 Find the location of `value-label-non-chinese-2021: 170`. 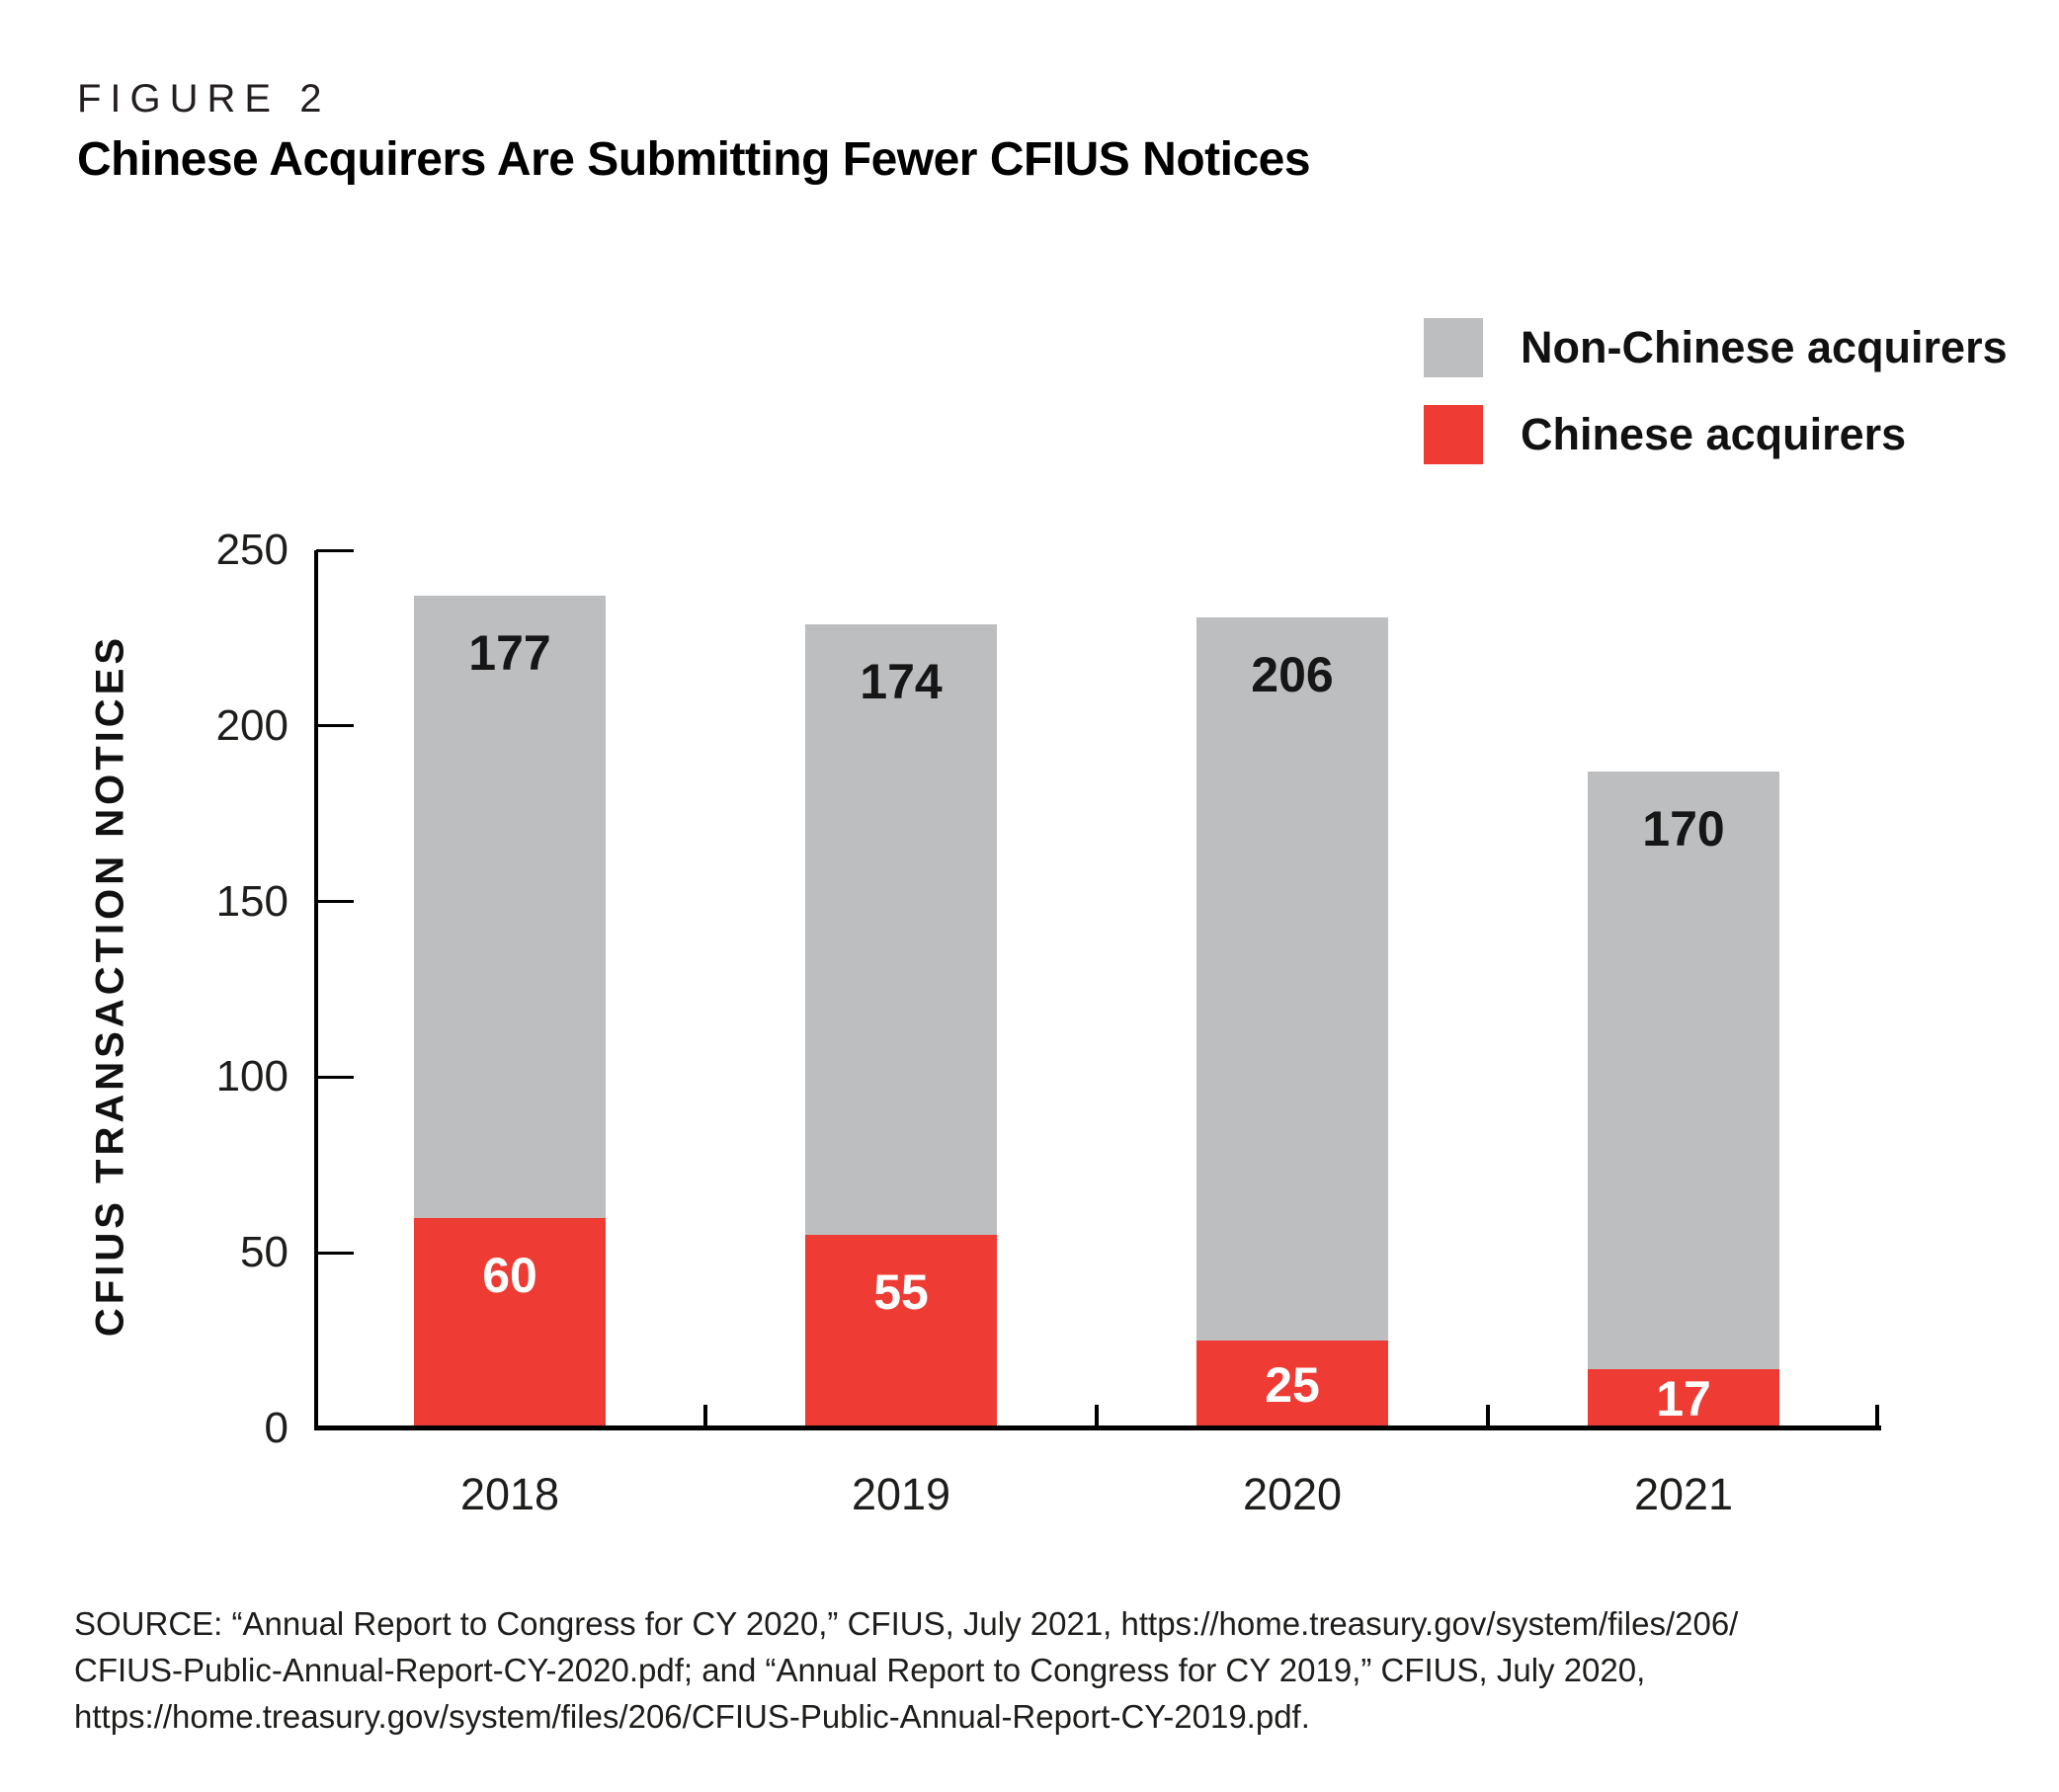

value-label-non-chinese-2021: 170 is located at coordinates (1683, 829).